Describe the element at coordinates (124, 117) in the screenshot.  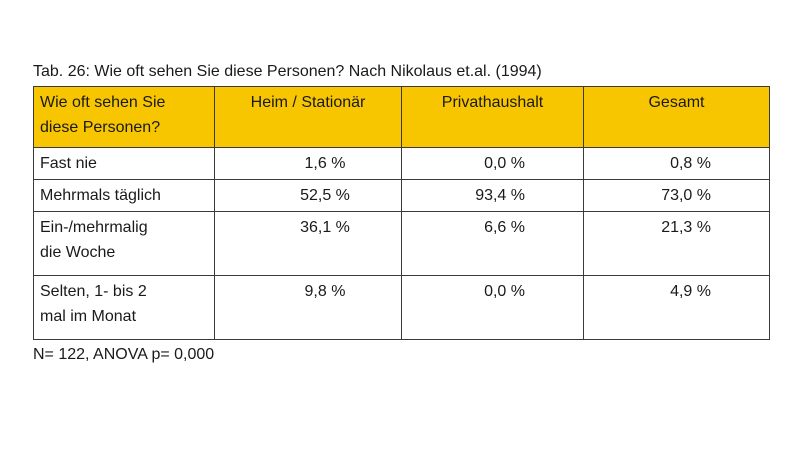
I see `header-cell-question: Wie oft sehen Sie diese Personen?` at that location.